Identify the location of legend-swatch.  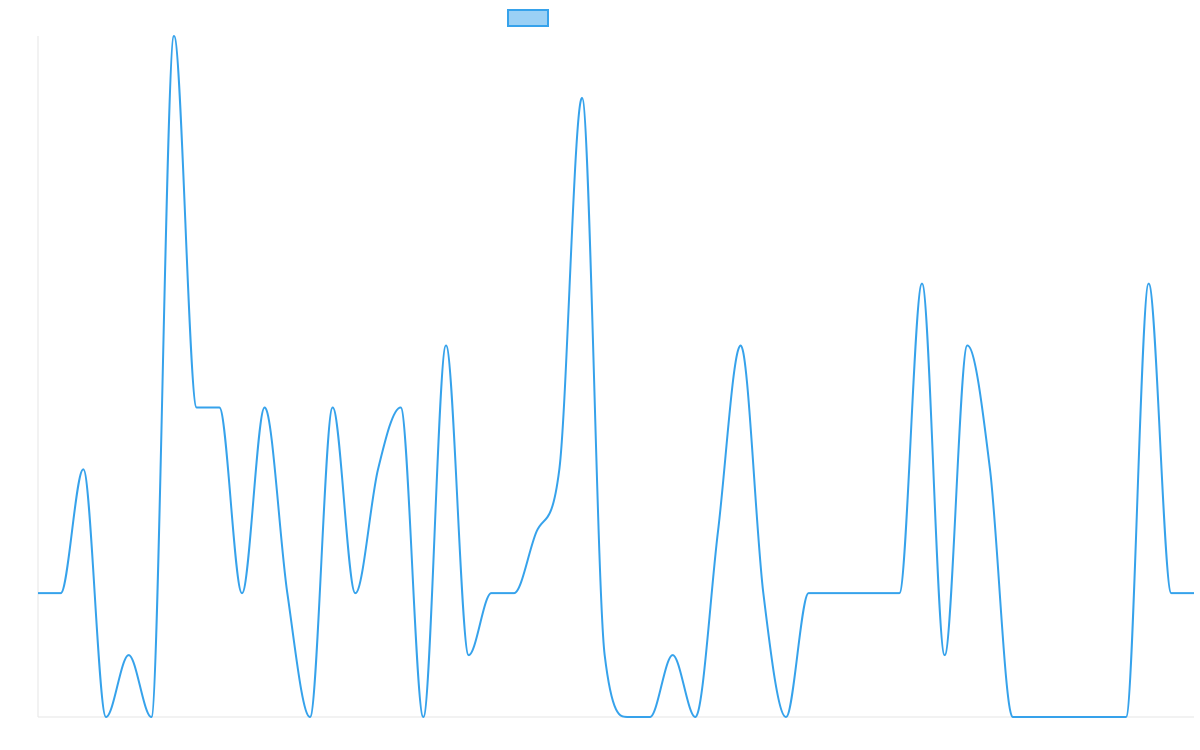
(528, 18).